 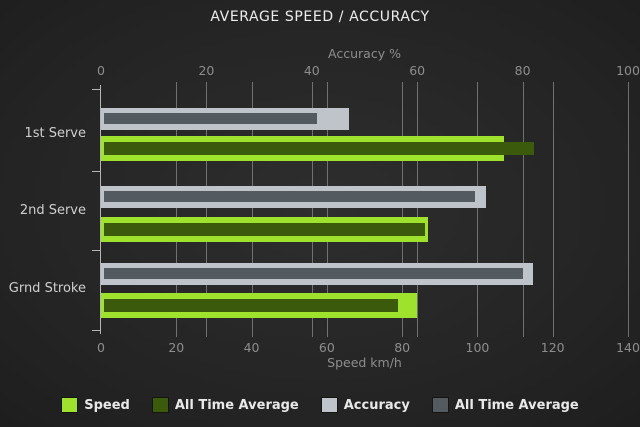 I want to click on bar-accuracy-average-1st-serve, so click(x=211, y=118).